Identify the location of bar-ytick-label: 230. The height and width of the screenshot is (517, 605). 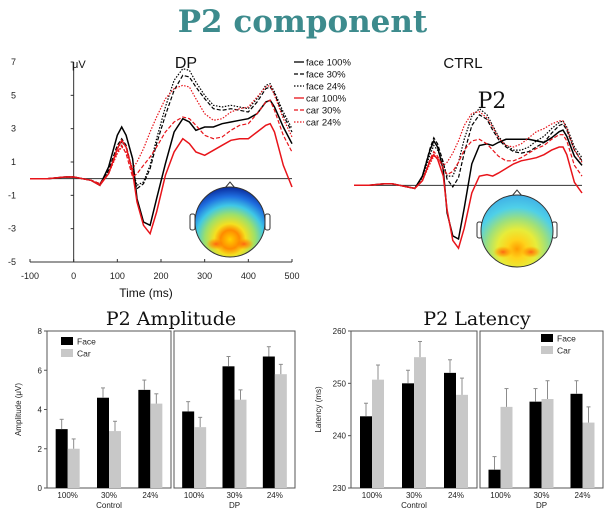
(340, 488).